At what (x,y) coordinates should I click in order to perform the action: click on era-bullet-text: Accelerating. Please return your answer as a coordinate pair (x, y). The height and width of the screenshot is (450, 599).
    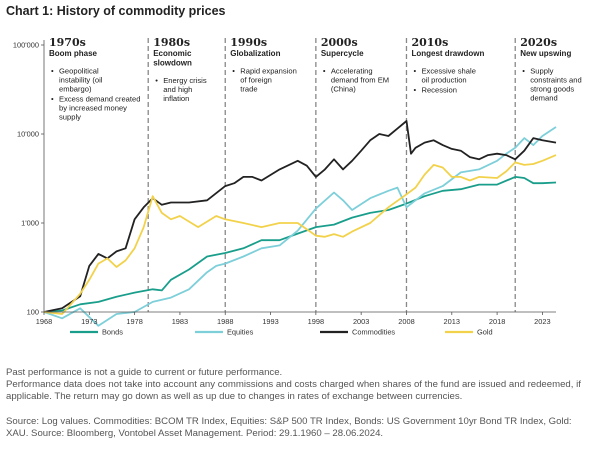
    Looking at the image, I should click on (352, 71).